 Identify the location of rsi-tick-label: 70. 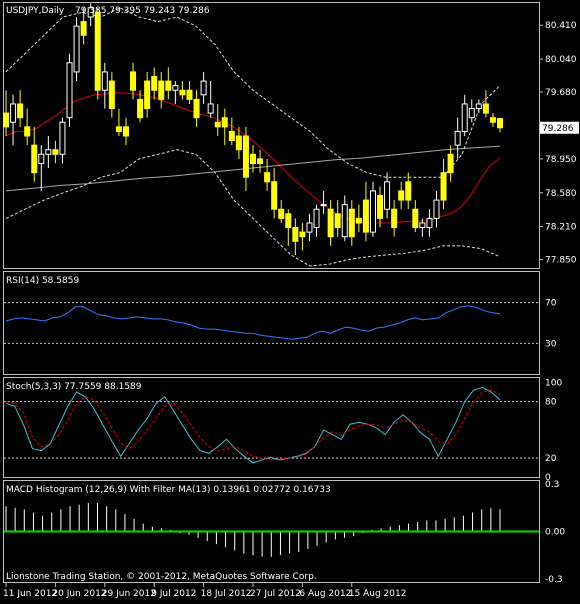
(551, 304).